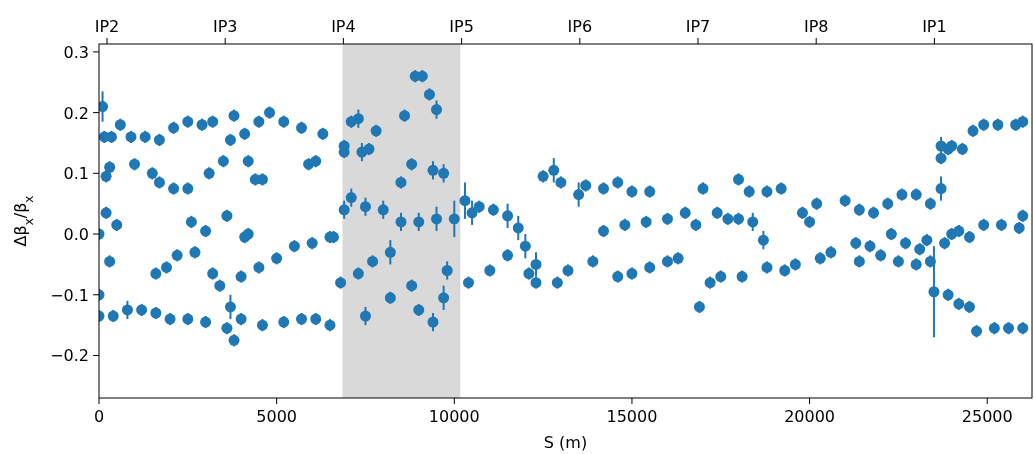 The image size is (1034, 454). What do you see at coordinates (632, 416) in the screenshot?
I see `x-tick-label: 15000` at bounding box center [632, 416].